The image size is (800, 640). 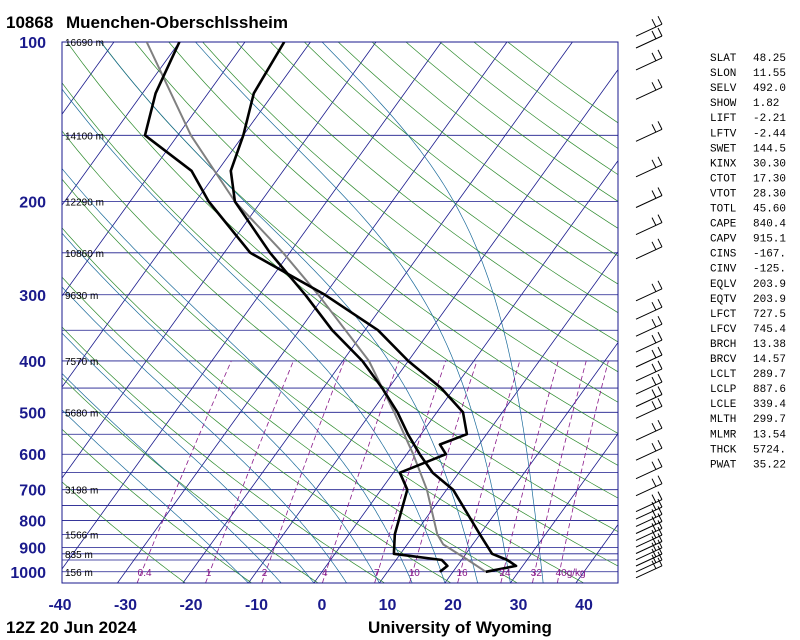 I want to click on index-value: 5724., so click(x=769, y=450).